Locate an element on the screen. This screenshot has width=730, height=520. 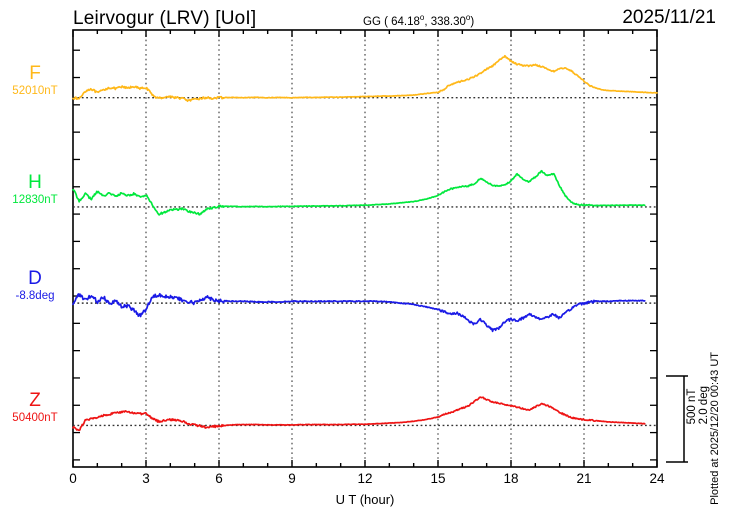
panel-d is located at coordinates (364, 310).